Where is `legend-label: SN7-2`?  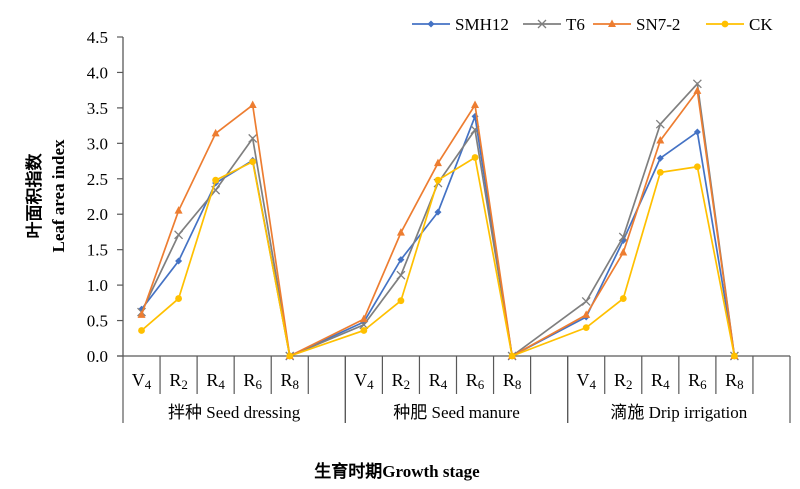
legend-label: SN7-2 is located at coordinates (658, 24).